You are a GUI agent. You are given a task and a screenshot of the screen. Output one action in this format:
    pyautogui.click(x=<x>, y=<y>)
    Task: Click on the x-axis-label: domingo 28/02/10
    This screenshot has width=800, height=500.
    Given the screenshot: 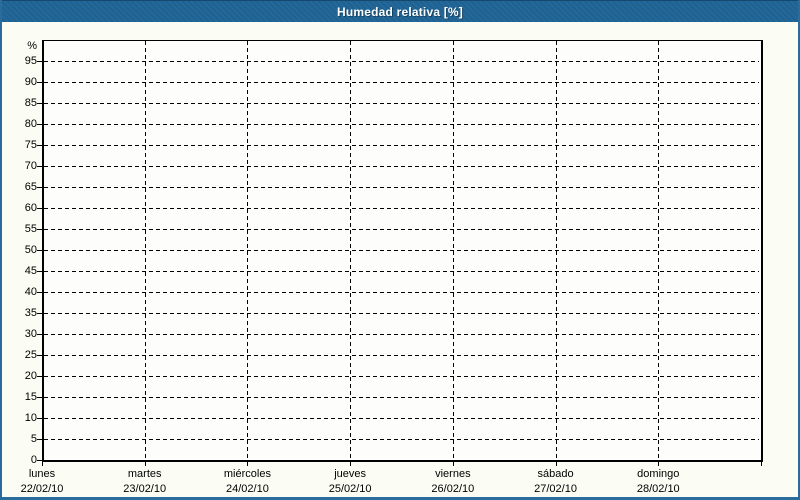 What is the action you would take?
    pyautogui.click(x=658, y=482)
    